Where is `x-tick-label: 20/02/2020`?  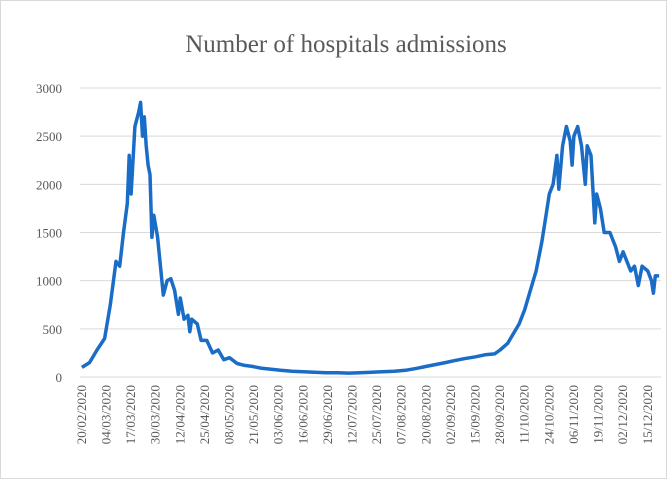
x-tick-label: 20/02/2020 is located at coordinates (81, 414).